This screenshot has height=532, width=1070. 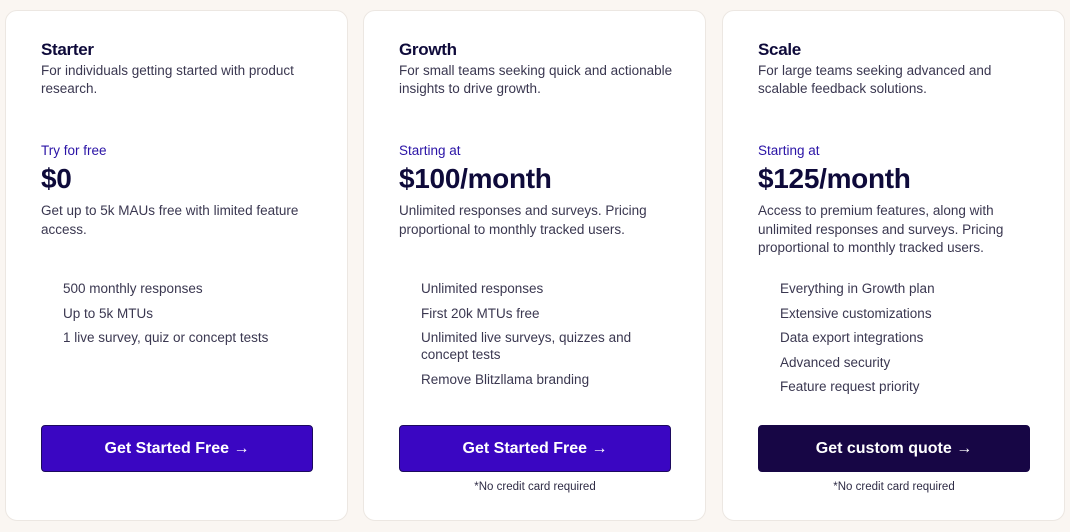 What do you see at coordinates (894, 448) in the screenshot?
I see `cta-button: Get custom quote →` at bounding box center [894, 448].